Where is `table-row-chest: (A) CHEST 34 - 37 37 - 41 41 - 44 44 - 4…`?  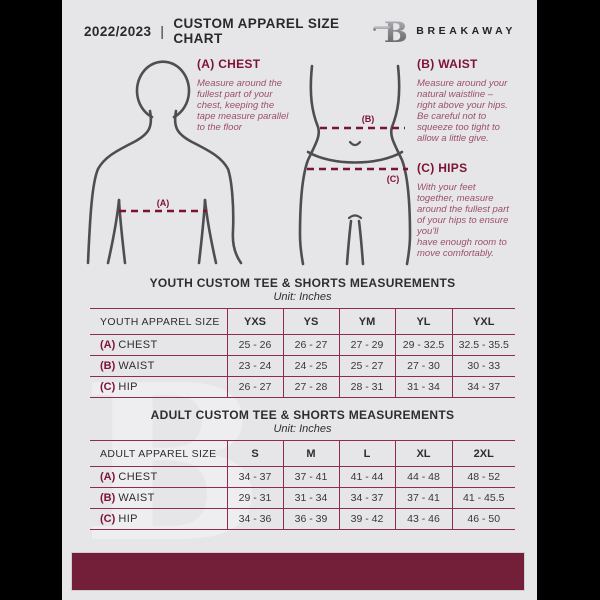
table-row-chest: (A) CHEST 34 - 37 37 - 41 41 - 44 44 - 4… is located at coordinates (302, 477).